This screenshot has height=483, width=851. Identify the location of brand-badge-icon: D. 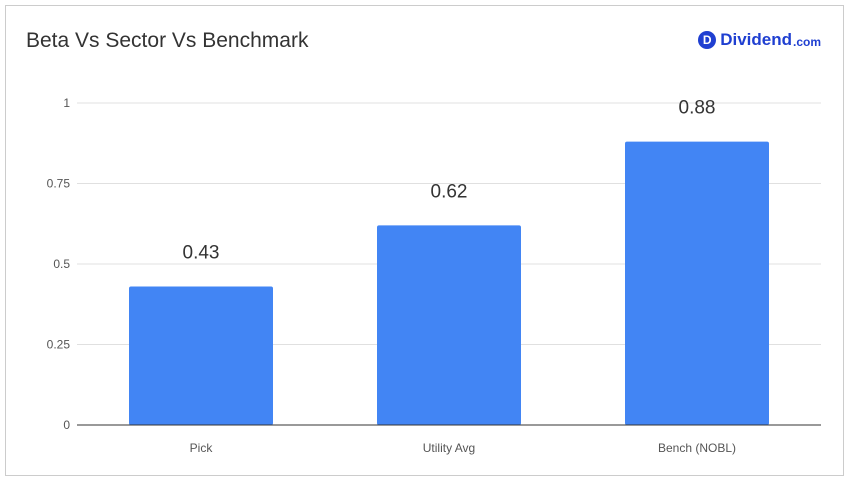
(707, 40).